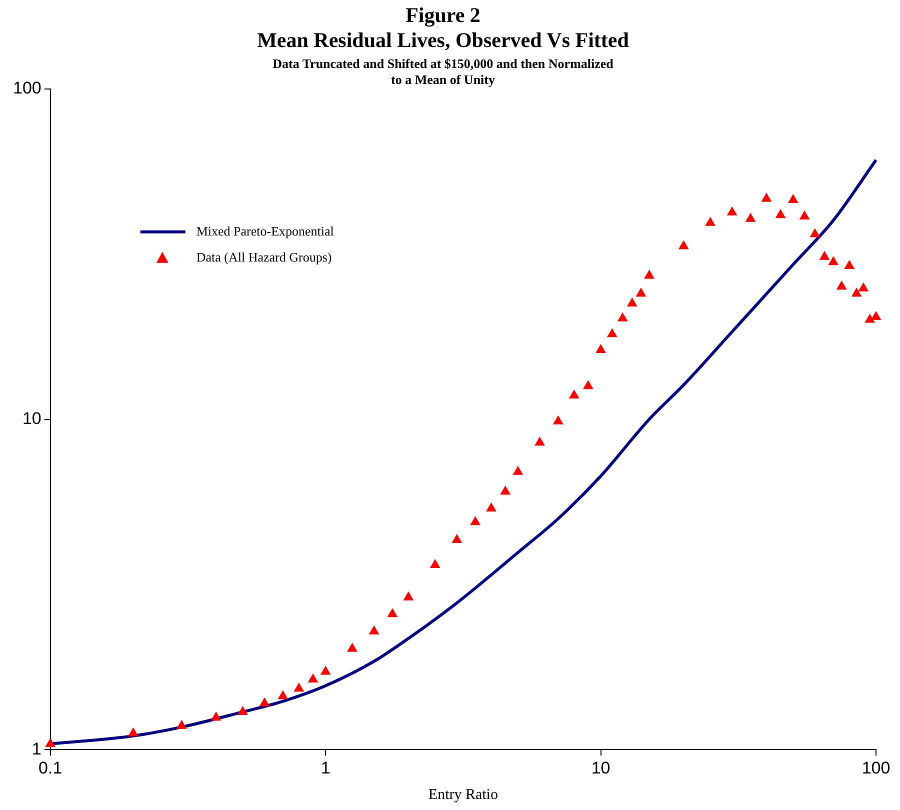 The height and width of the screenshot is (810, 900). Describe the element at coordinates (876, 768) in the screenshot. I see `x-tick-label: 100` at that location.